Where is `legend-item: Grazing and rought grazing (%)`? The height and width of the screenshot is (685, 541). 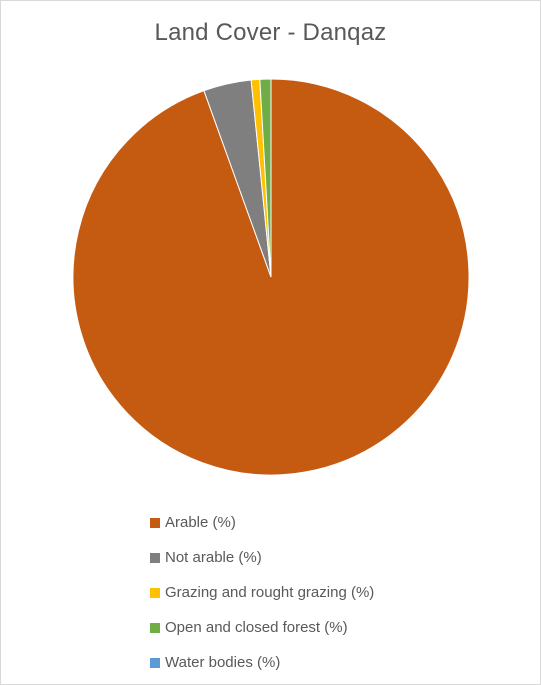
legend-item: Grazing and rought grazing (%) is located at coordinates (340, 592).